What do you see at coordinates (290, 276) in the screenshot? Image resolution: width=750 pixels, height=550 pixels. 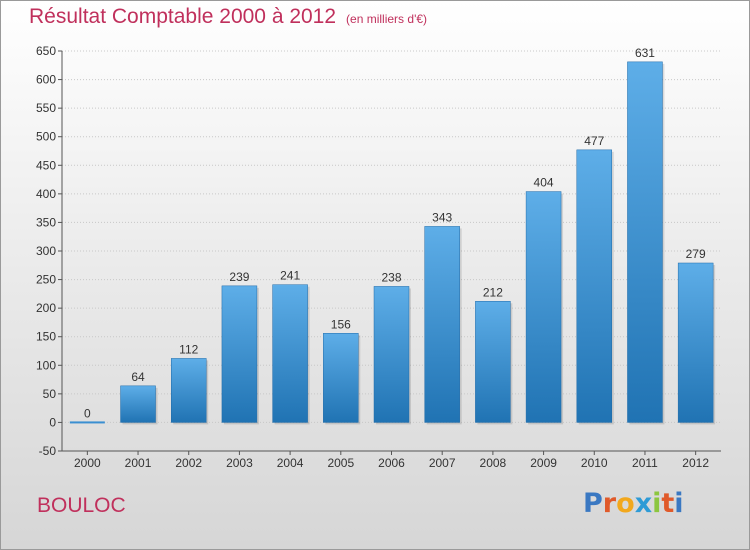 I see `data-label: 241` at bounding box center [290, 276].